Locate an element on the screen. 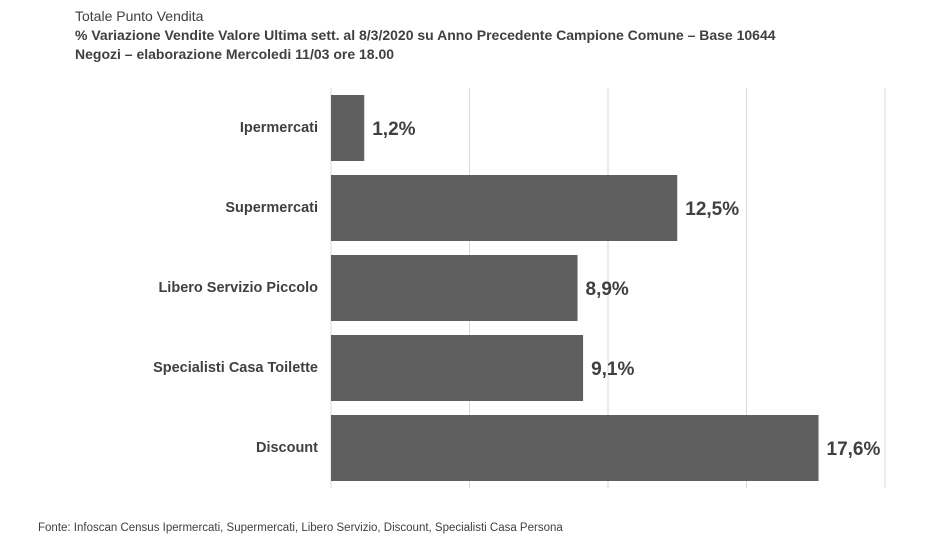 Image resolution: width=929 pixels, height=544 pixels. chart-title-line-1: Totale Punto Vendita is located at coordinates (139, 16).